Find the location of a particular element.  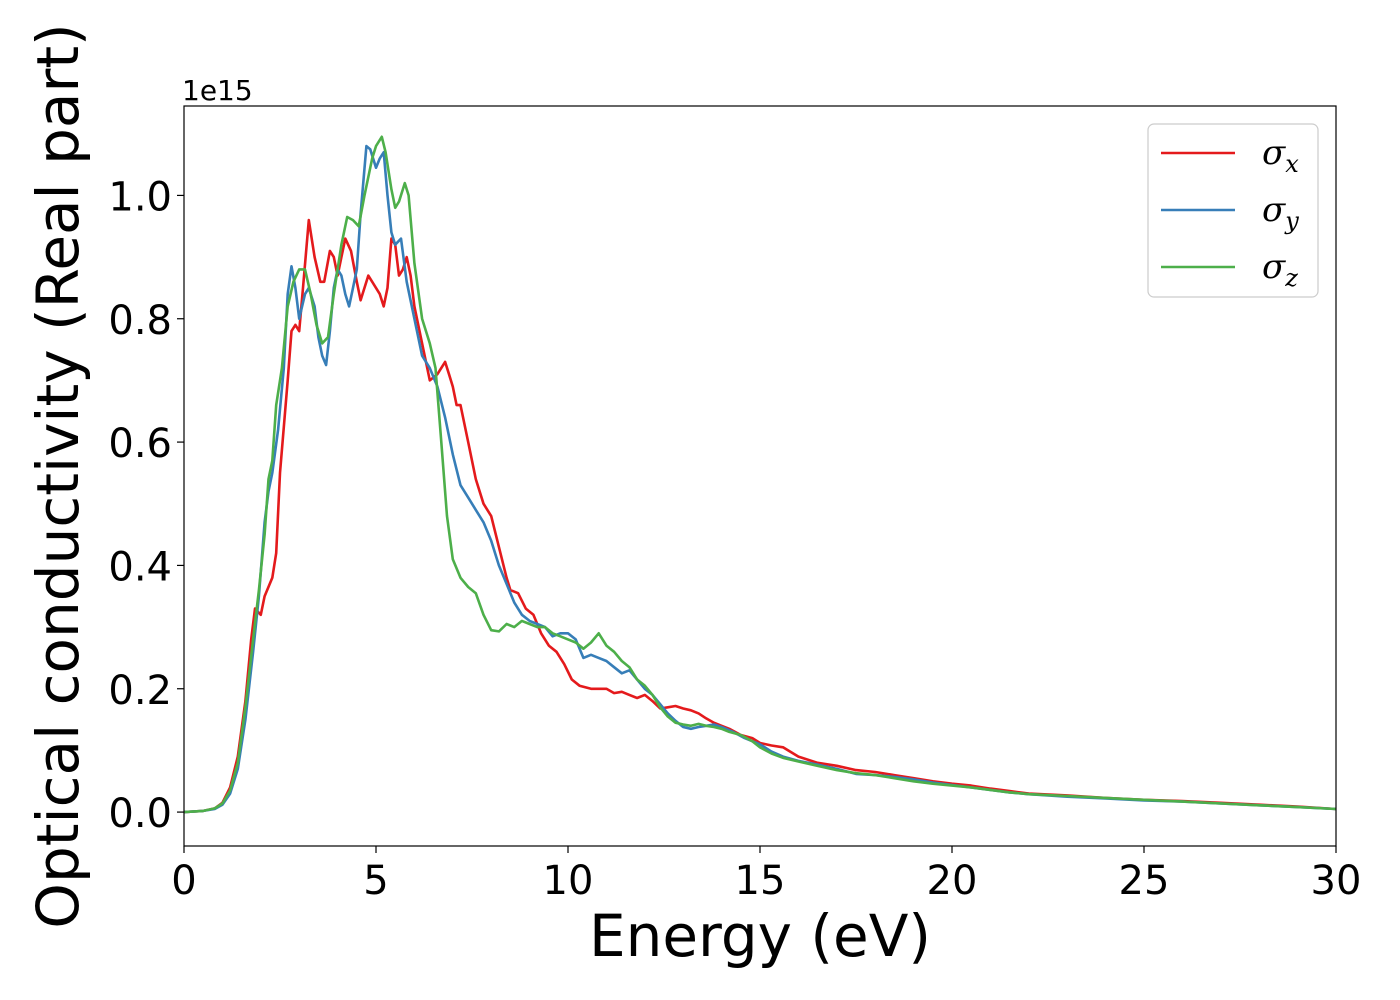

y-tick-label: 0.0 is located at coordinates (140, 814).